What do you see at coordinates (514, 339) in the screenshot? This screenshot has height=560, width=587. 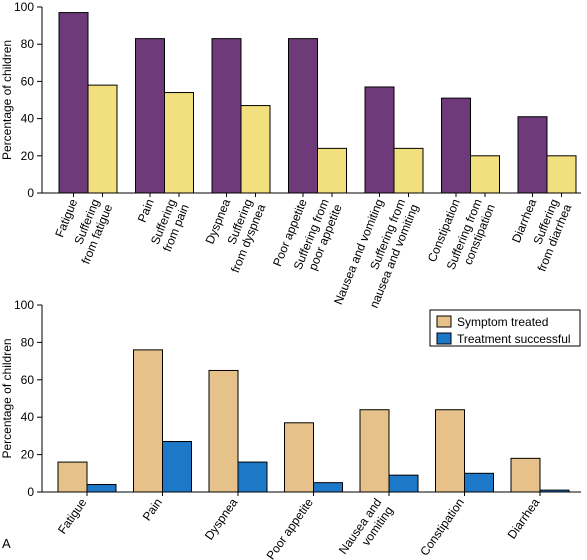 I see `legend-label: Treatment successful` at bounding box center [514, 339].